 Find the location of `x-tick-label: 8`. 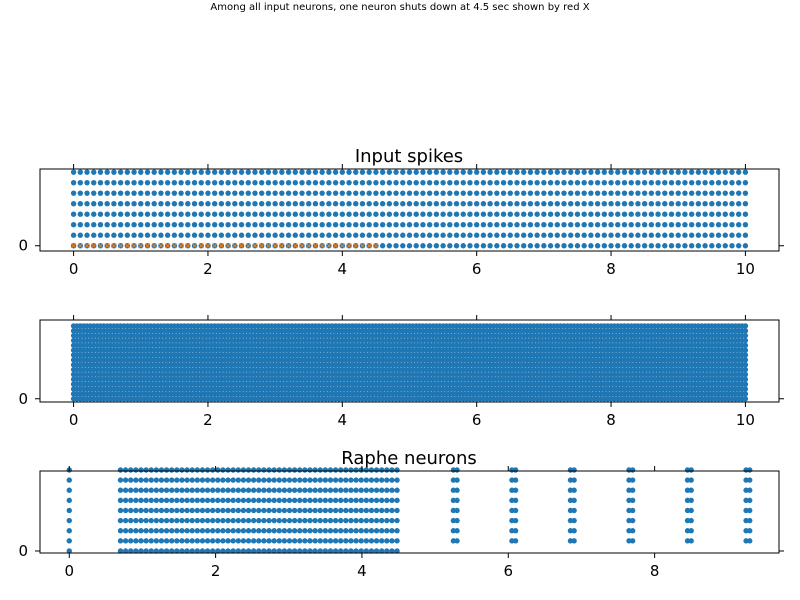

x-tick-label: 8 is located at coordinates (611, 269).